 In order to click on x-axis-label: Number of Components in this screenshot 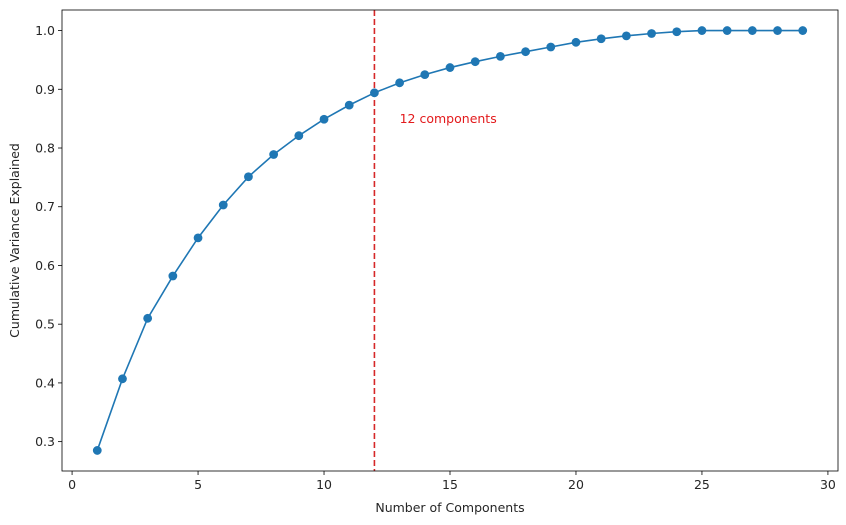, I will do `click(449, 507)`.